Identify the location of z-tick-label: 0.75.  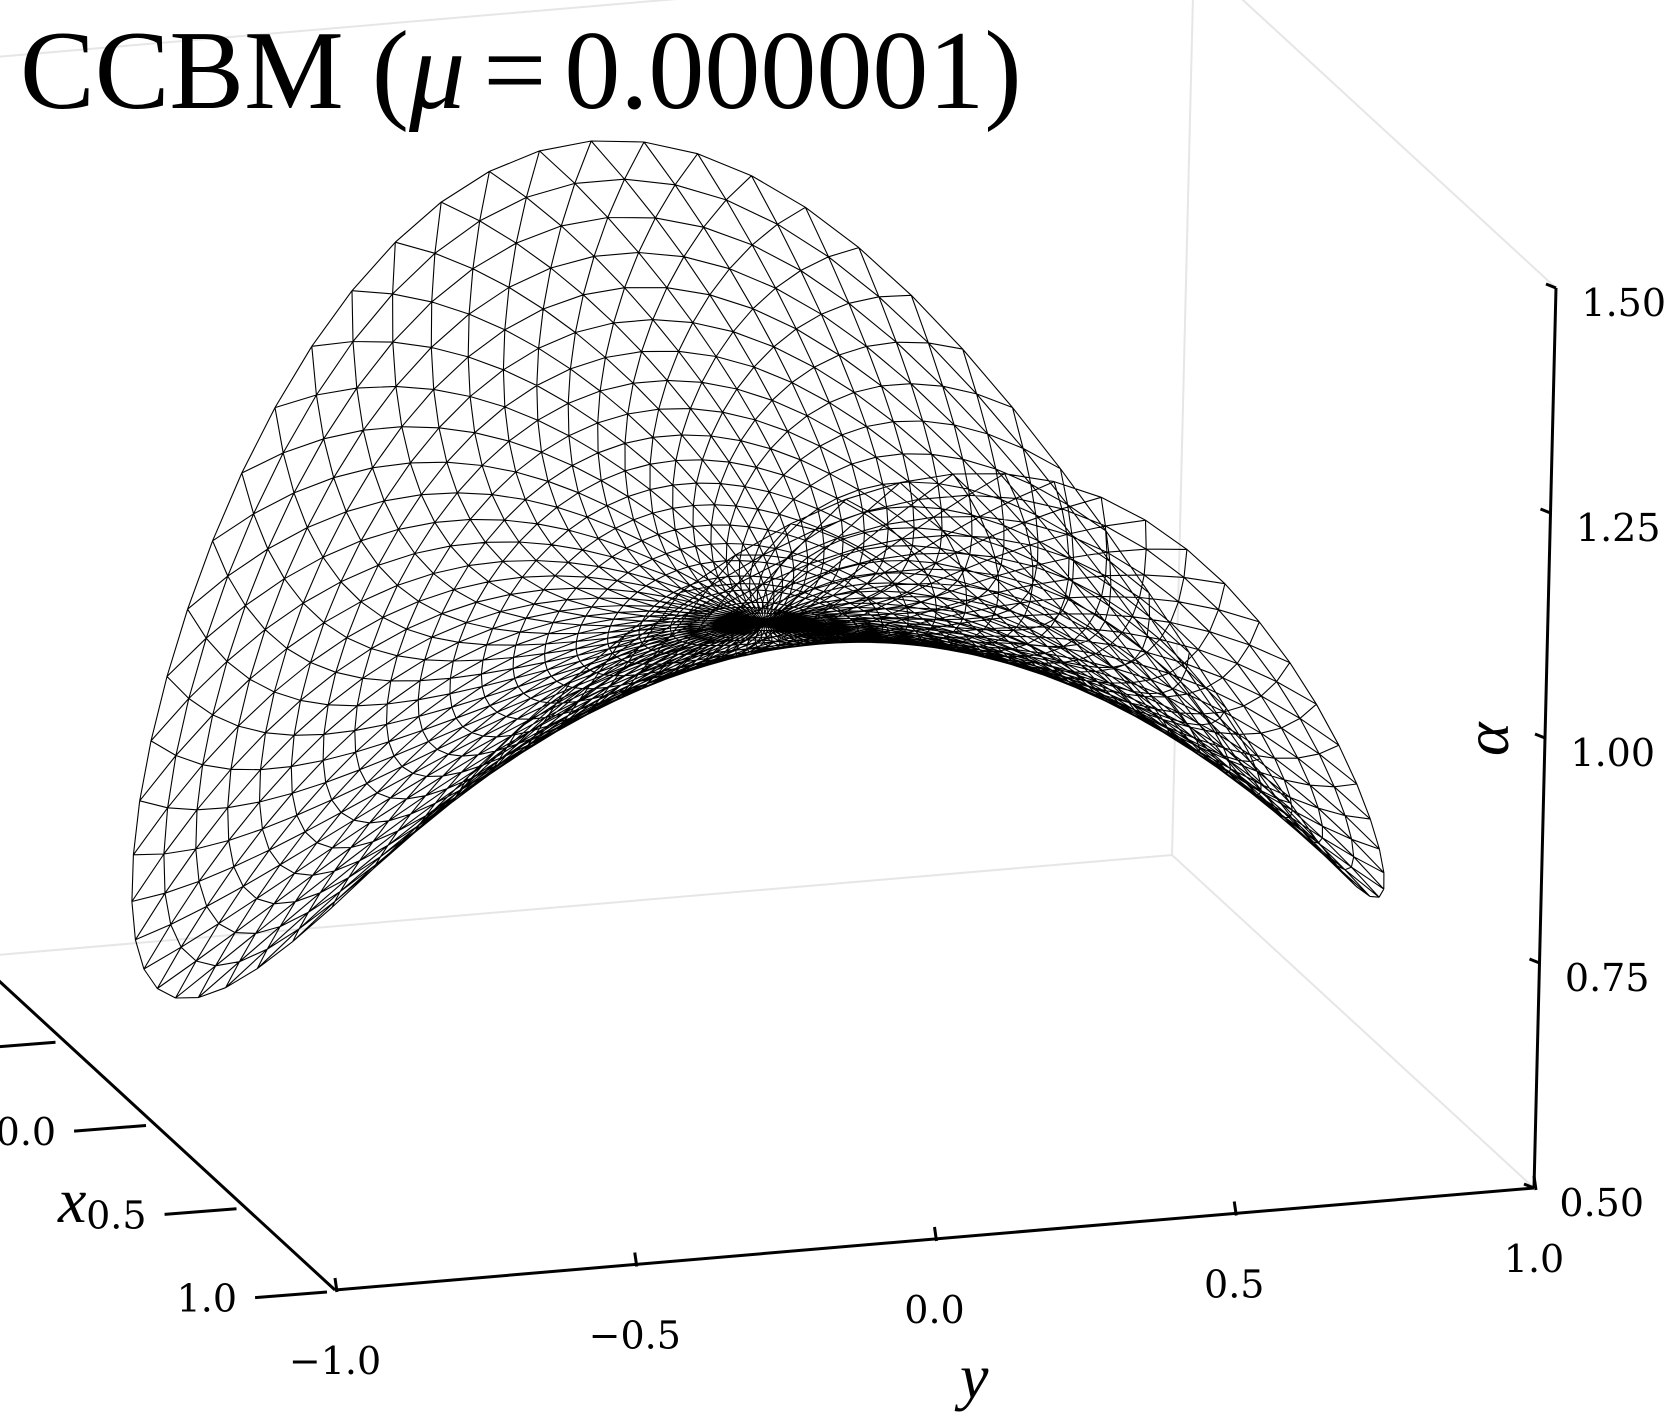
(1607, 978).